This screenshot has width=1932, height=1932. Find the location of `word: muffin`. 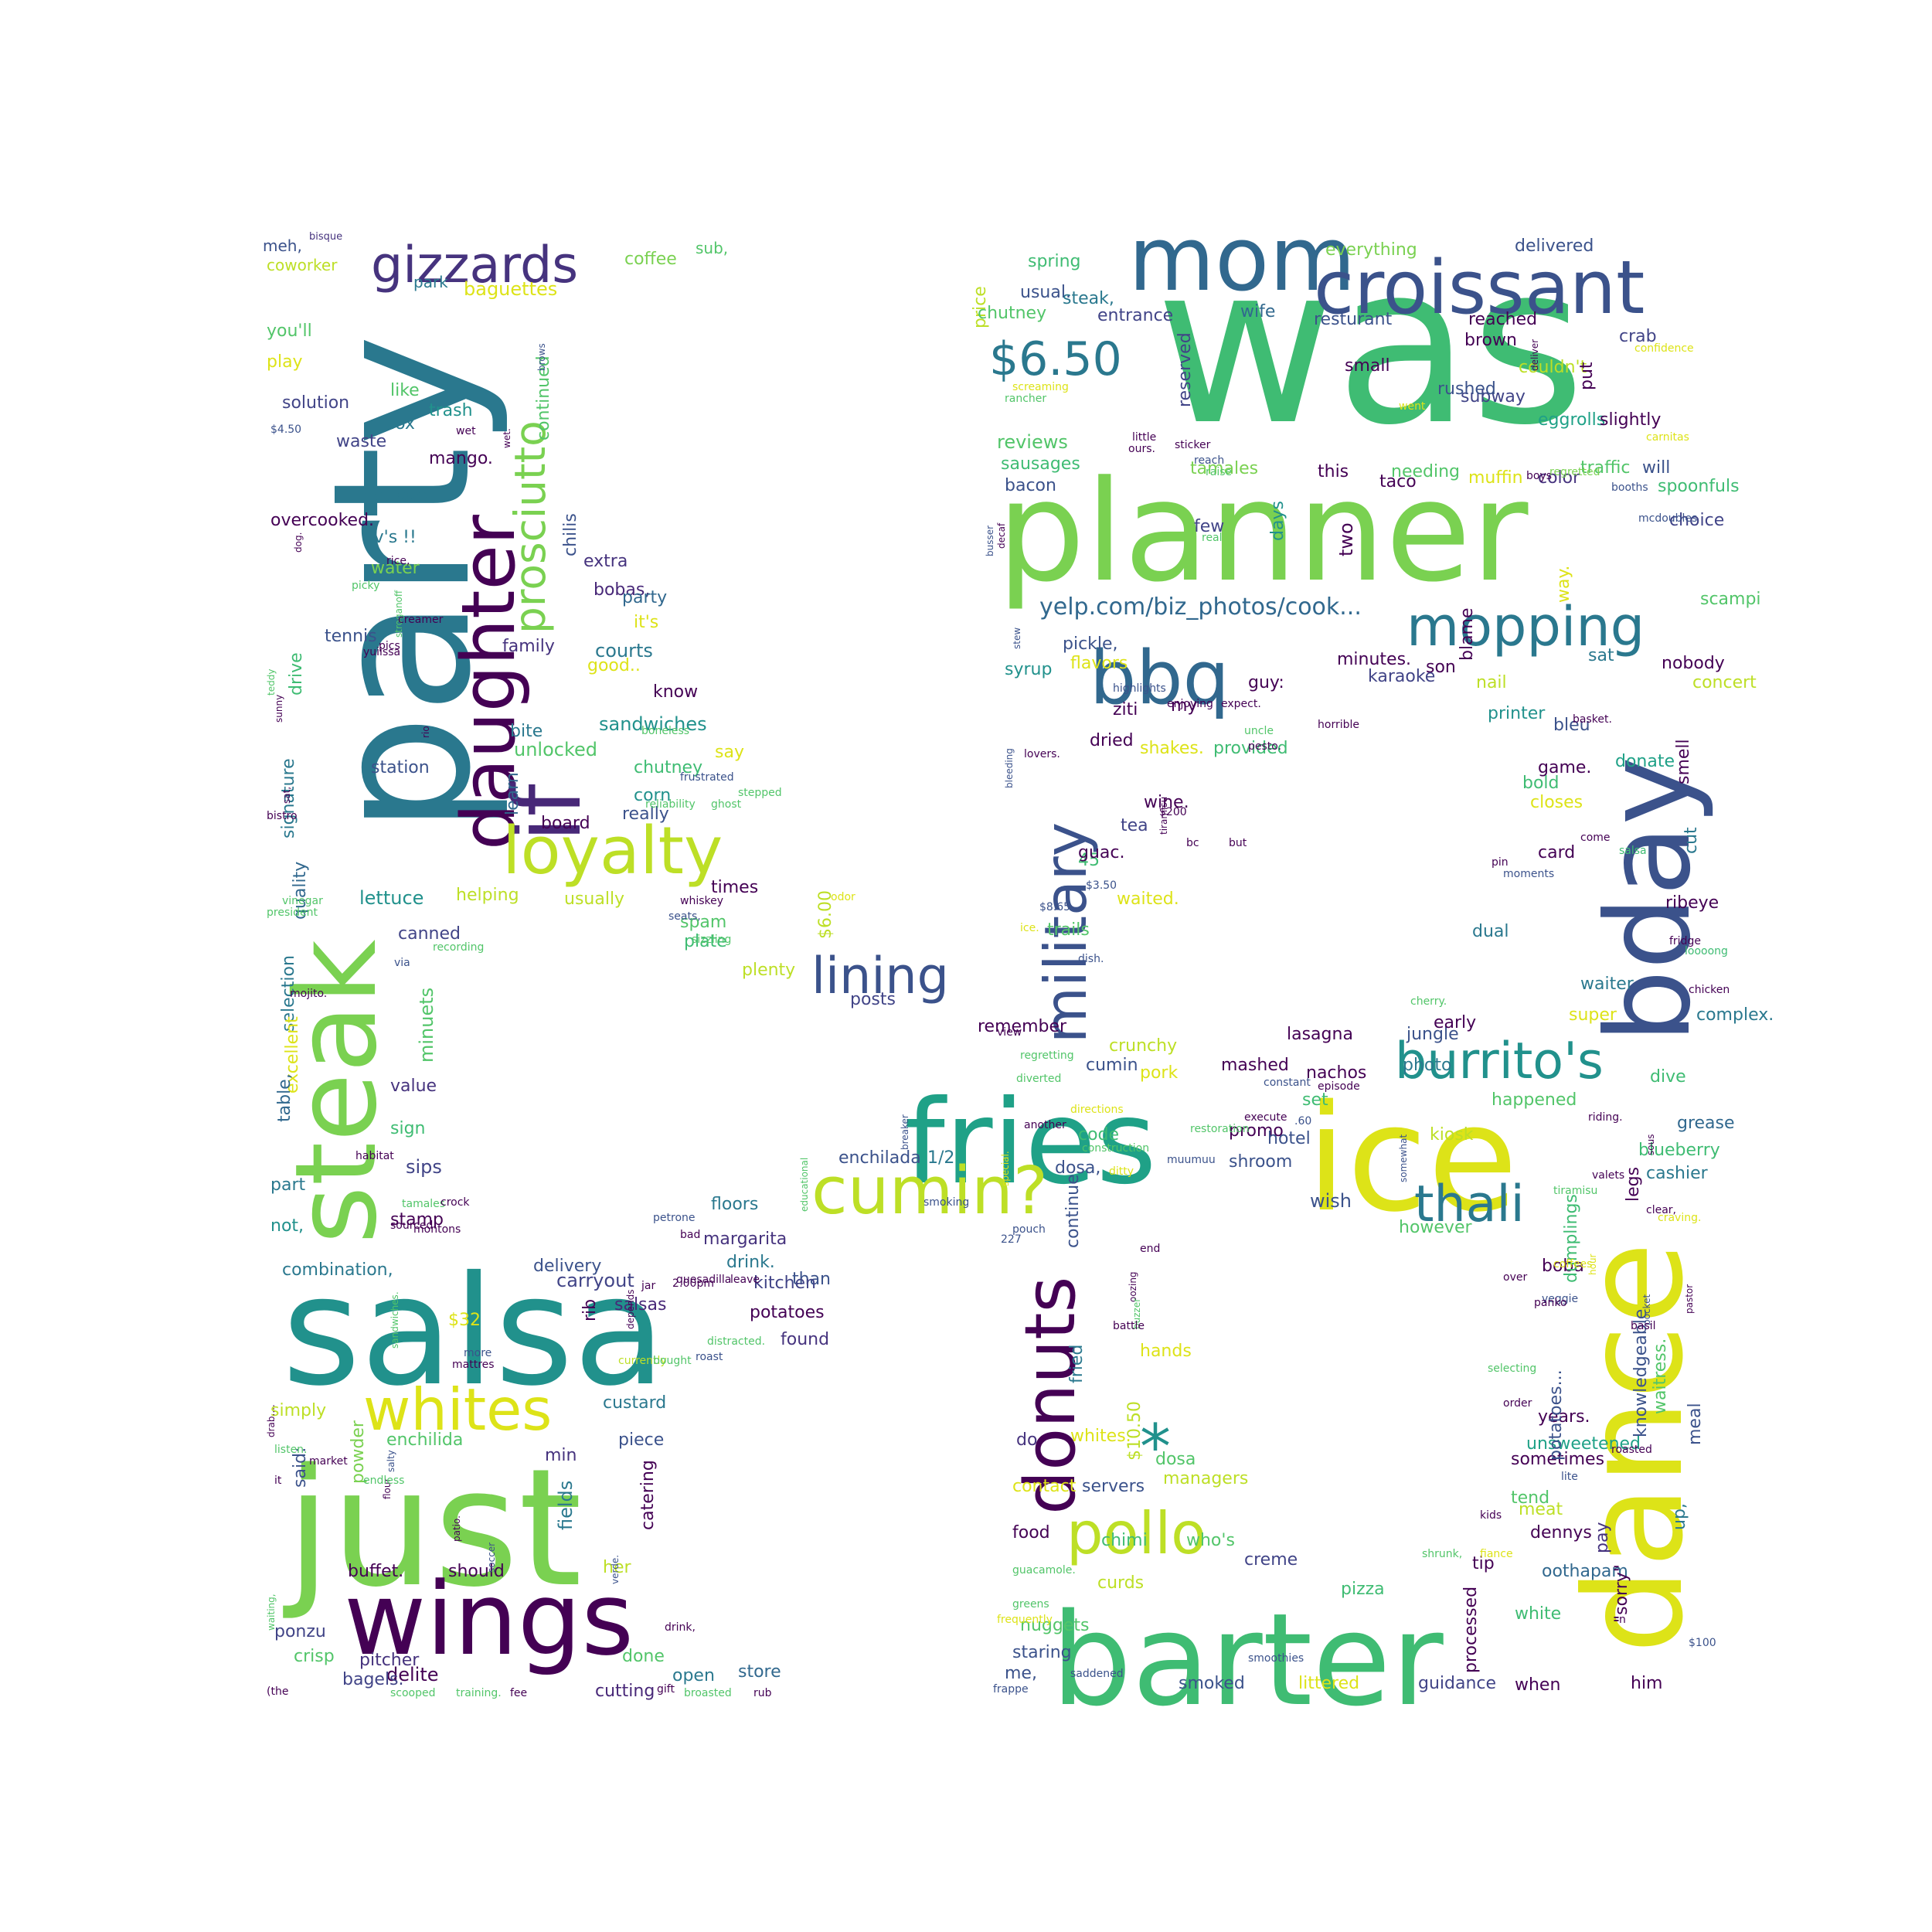

word: muffin is located at coordinates (1496, 478).